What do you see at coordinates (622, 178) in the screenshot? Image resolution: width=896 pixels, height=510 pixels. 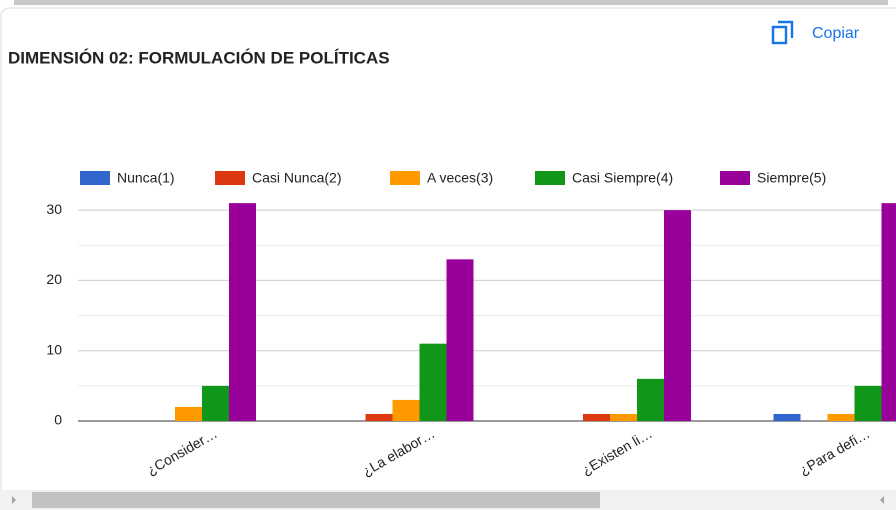 I see `legend-label: Casi Siempre(4)` at bounding box center [622, 178].